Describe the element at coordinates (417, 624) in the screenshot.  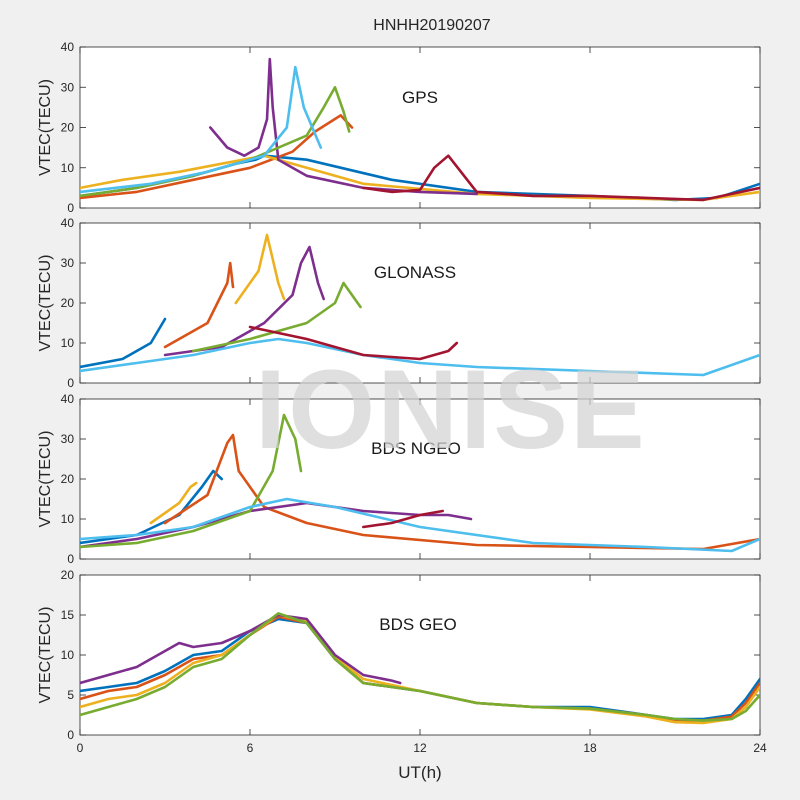
I see `panel-label: BDS GEO` at that location.